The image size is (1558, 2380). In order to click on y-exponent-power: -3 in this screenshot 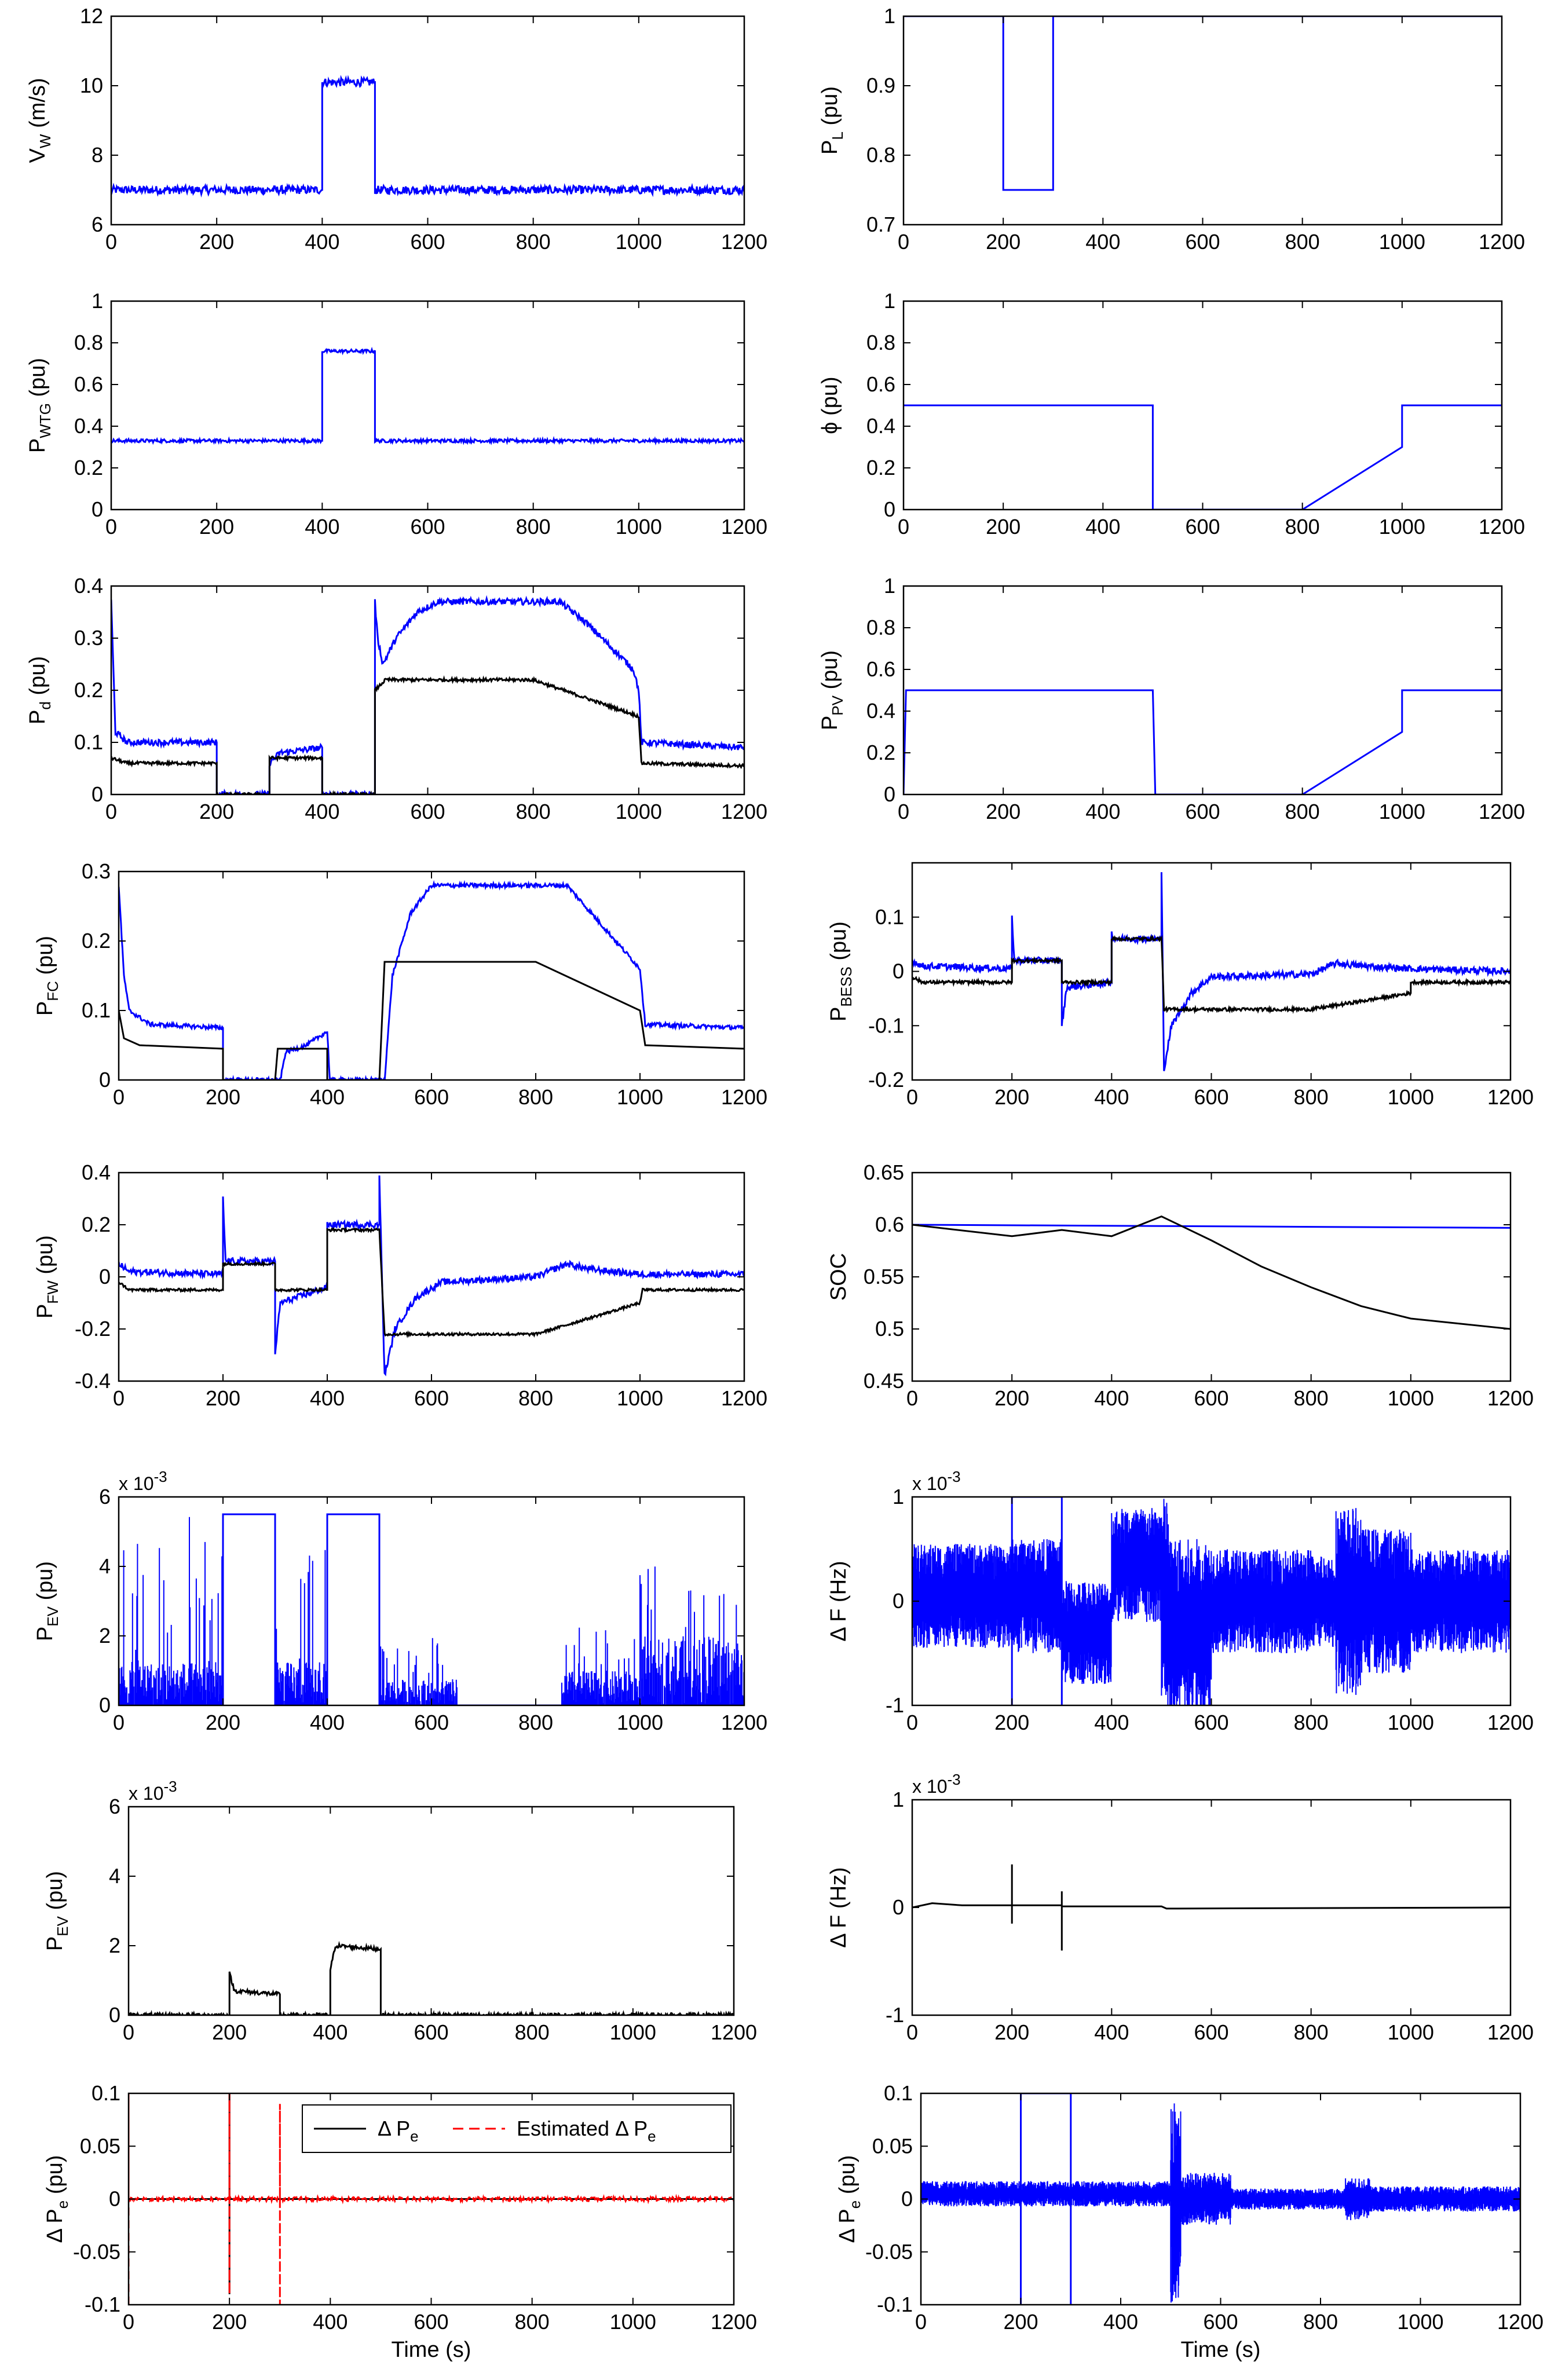, I will do `click(953, 1779)`.